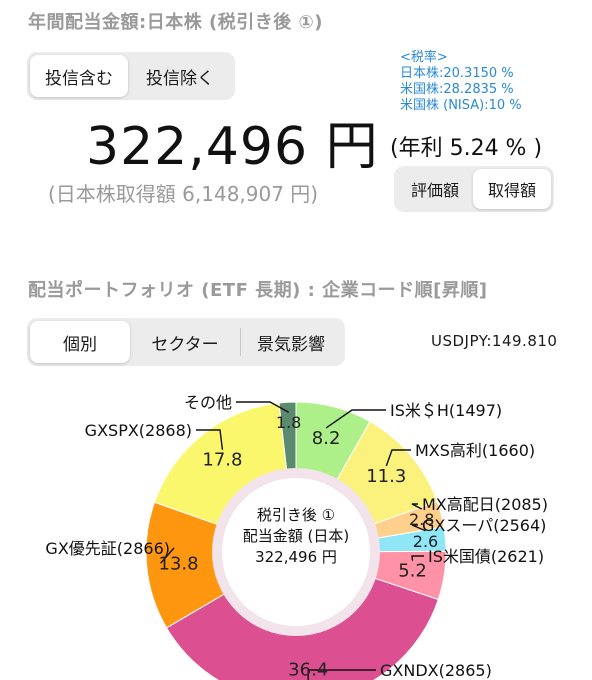  What do you see at coordinates (80, 342) in the screenshot?
I see `tab-individual: 個別` at bounding box center [80, 342].